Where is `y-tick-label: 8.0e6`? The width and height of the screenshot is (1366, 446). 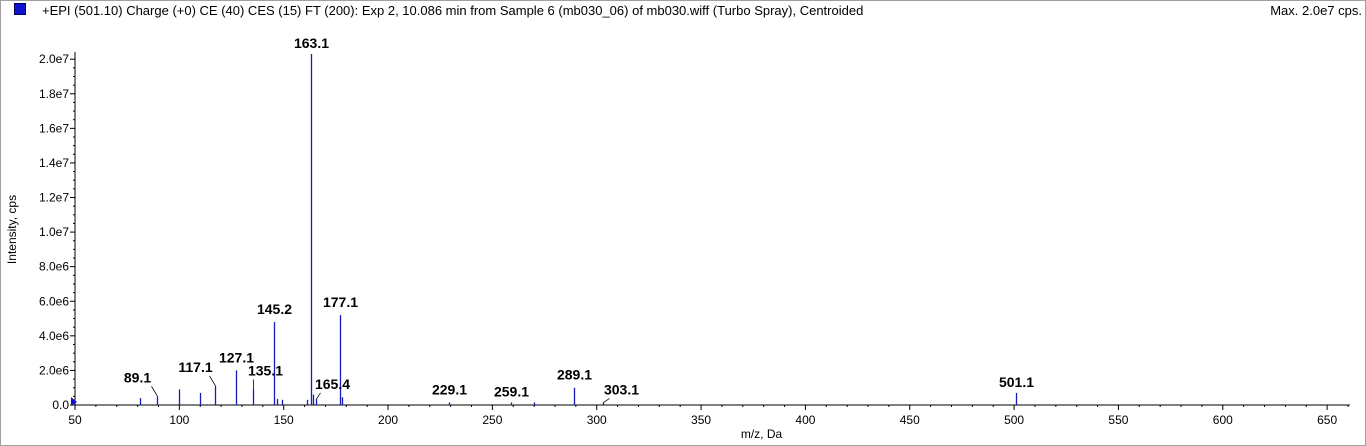 y-tick-label: 8.0e6 is located at coordinates (54, 267).